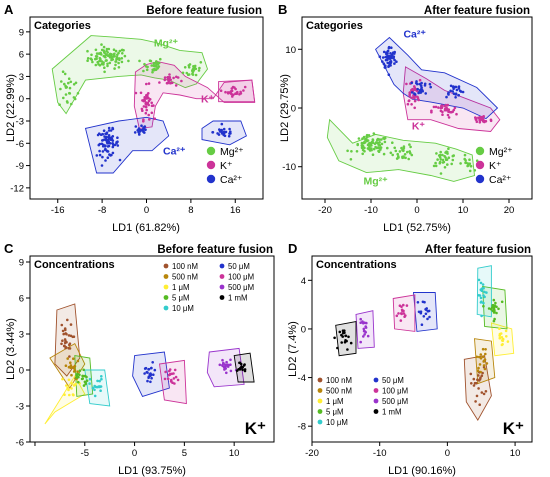 The image size is (550, 477). I want to click on ion-label: K⁺, so click(513, 428).